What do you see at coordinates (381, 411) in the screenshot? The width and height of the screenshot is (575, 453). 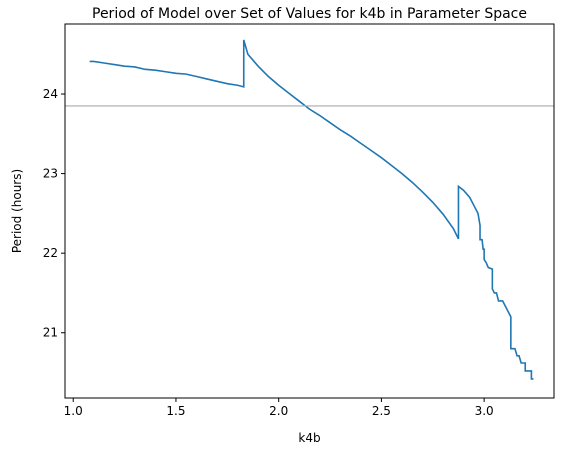 I see `x-tick-label: 2.5` at bounding box center [381, 411].